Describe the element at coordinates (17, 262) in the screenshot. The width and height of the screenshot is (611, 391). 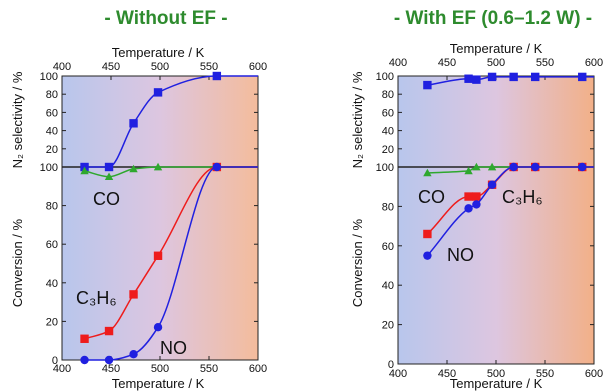
I see `chart-left-conversion-ylabel: Conversion / %` at that location.